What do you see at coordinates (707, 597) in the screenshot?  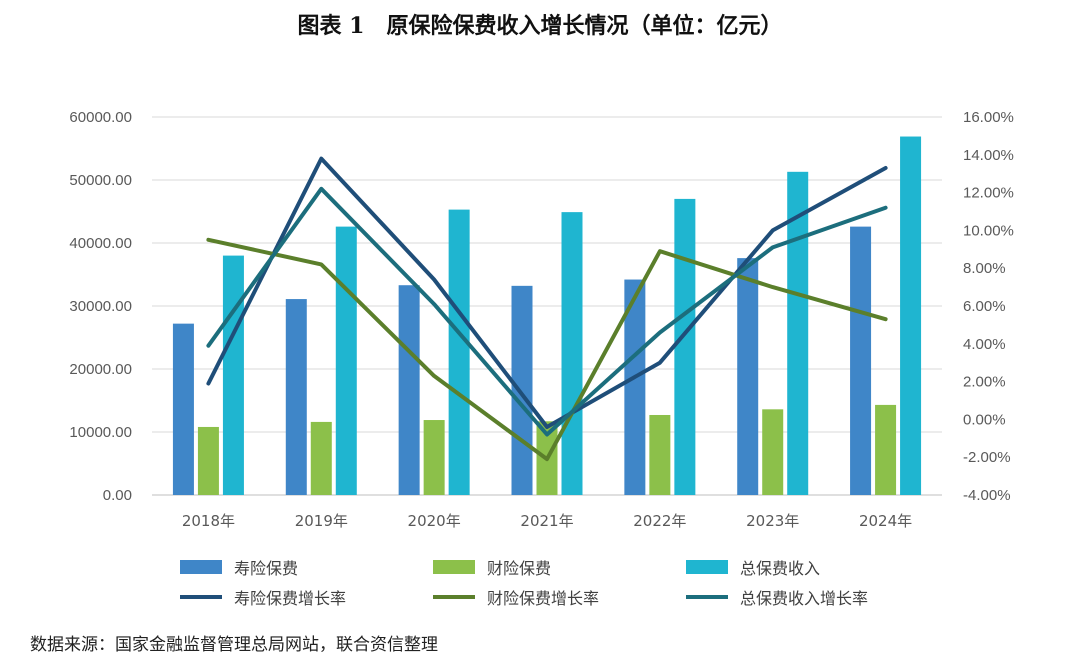 I see `legend-swatch-total-growth` at bounding box center [707, 597].